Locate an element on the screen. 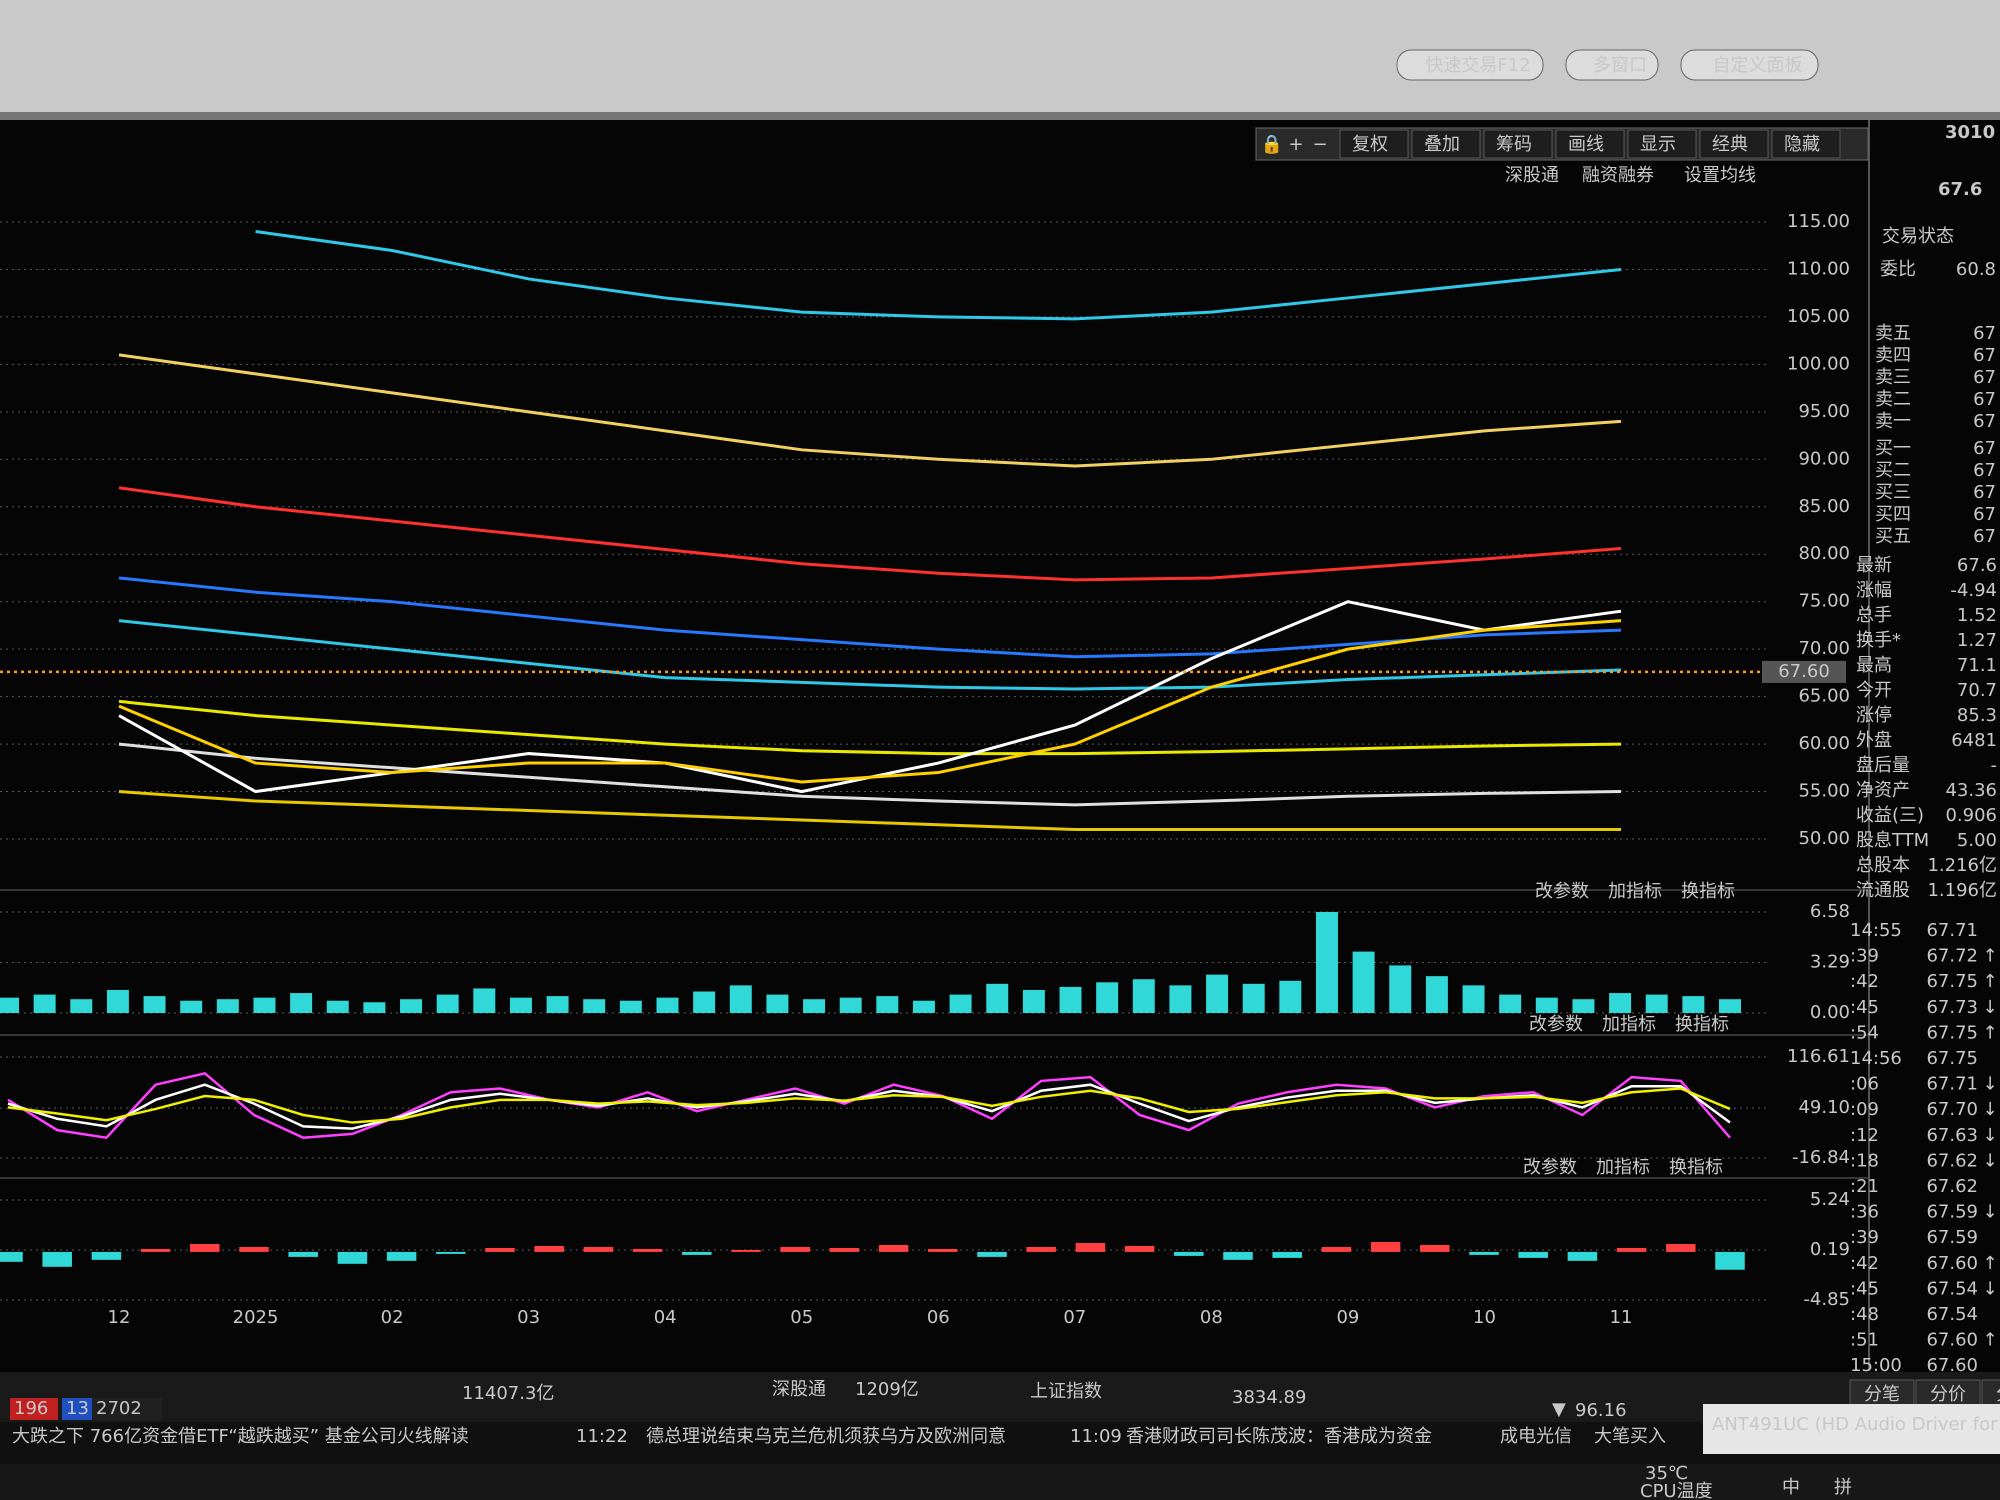 This screenshot has width=2000, height=1500. stat-value: 43.36 is located at coordinates (1971, 790).